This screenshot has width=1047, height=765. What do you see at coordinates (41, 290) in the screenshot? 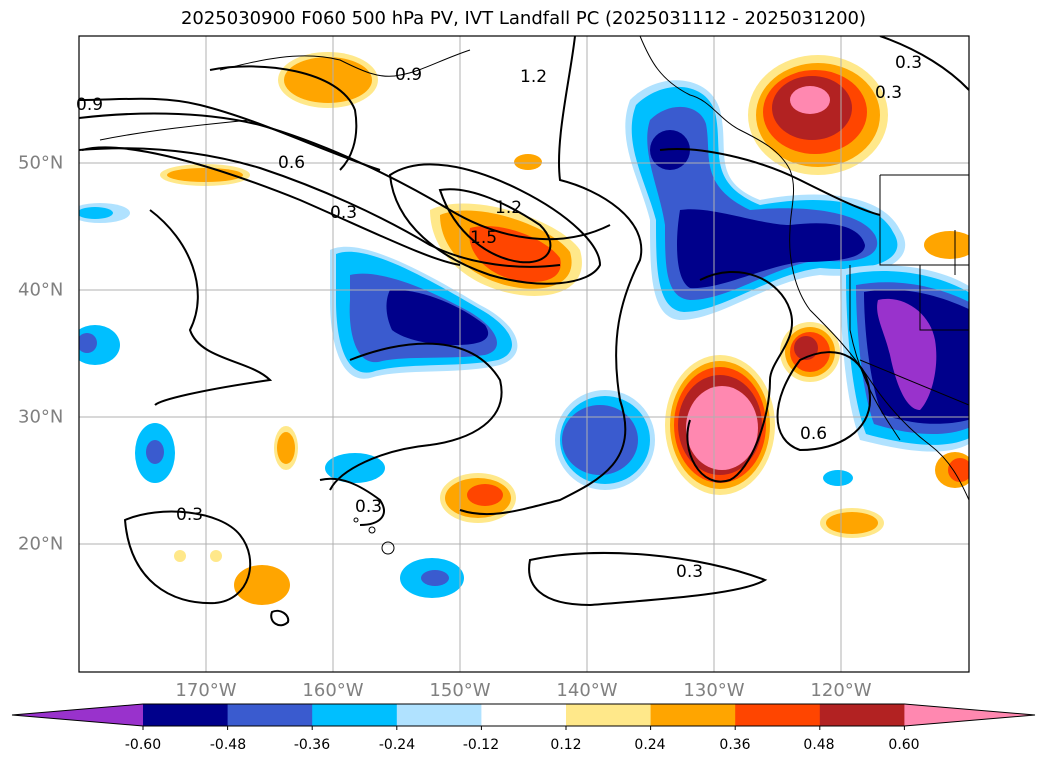
I see `lat-tick-label: 40°N` at bounding box center [41, 290].